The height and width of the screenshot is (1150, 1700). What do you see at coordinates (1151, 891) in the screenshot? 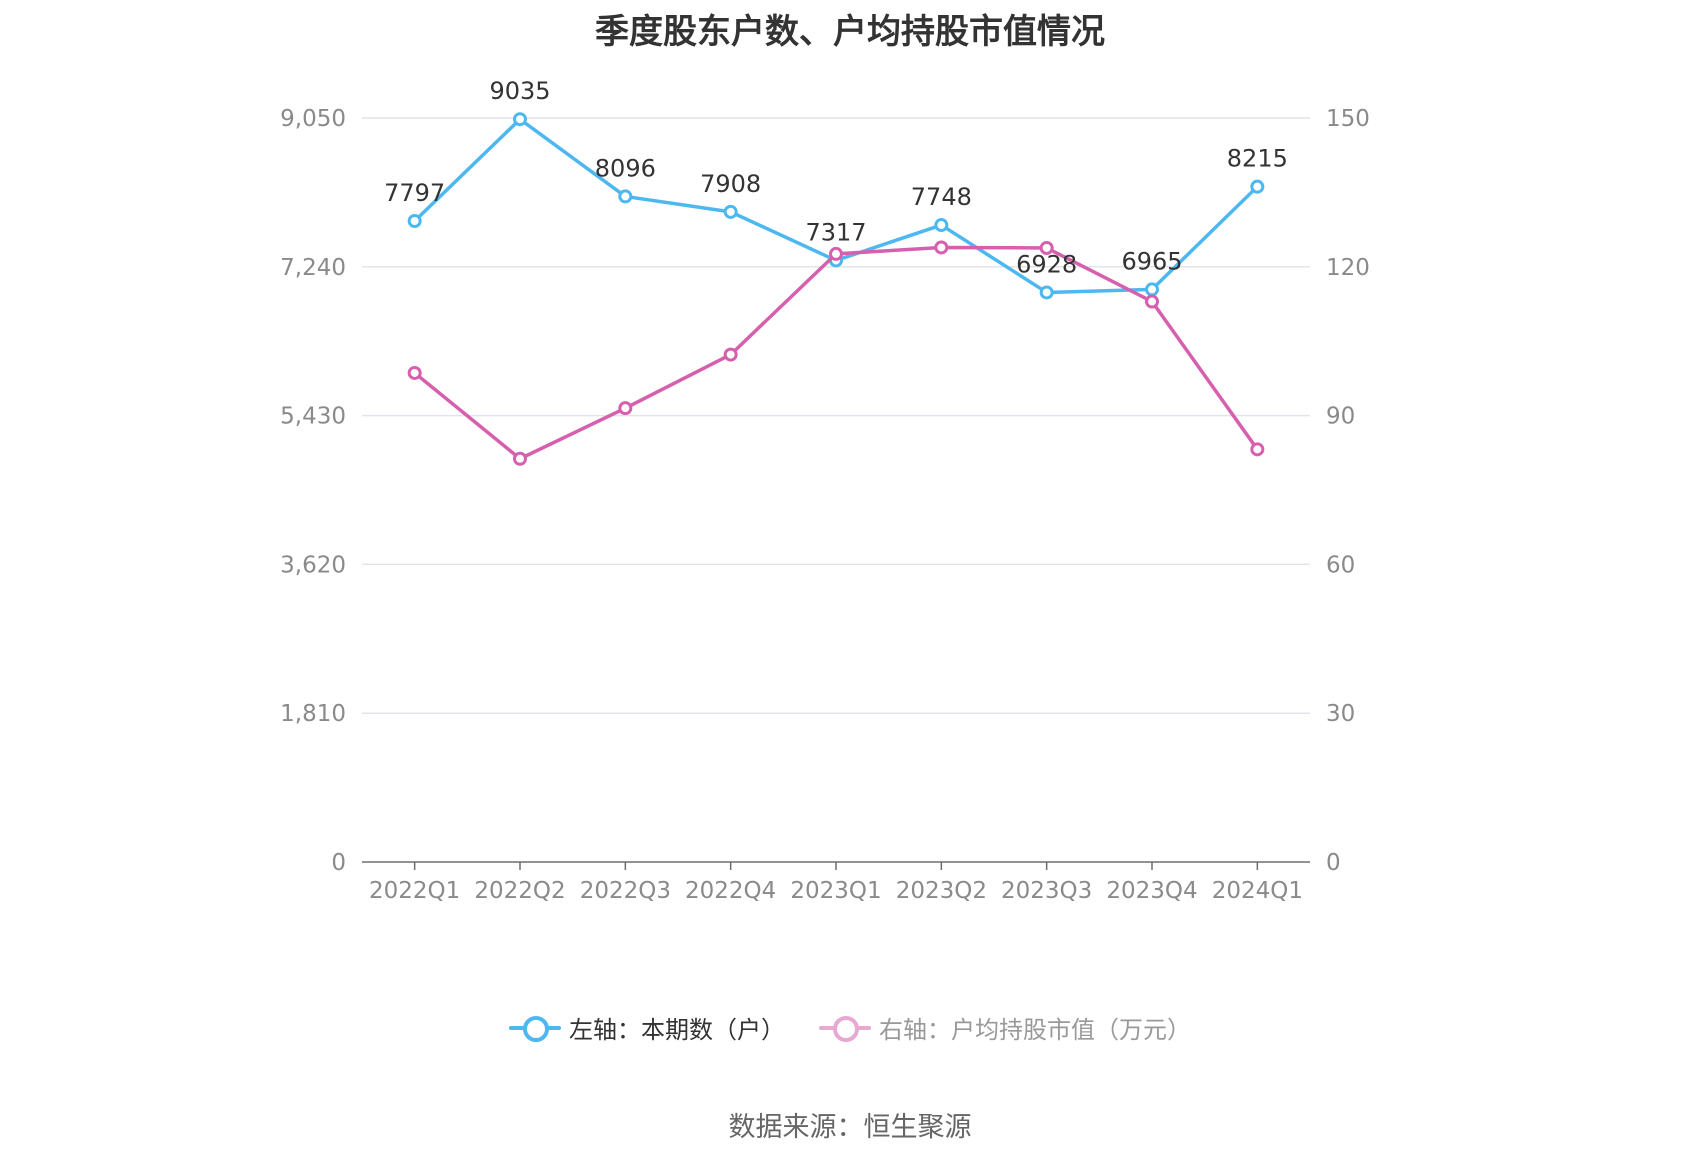
I see `x-tick-label: 2023Q4` at bounding box center [1151, 891].